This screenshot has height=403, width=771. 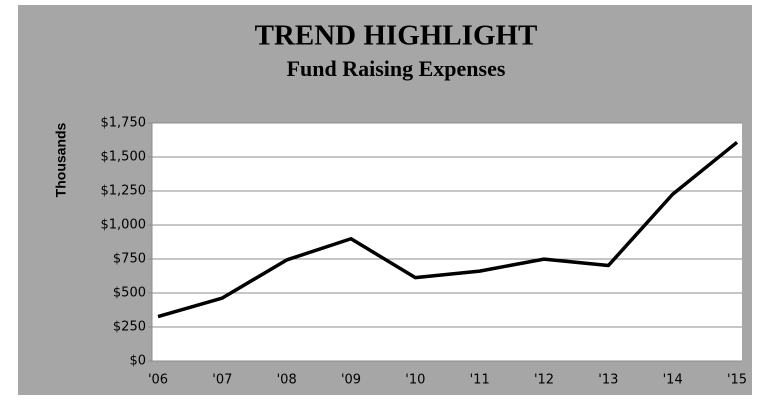 I want to click on x-tick-label: '09, so click(x=351, y=380).